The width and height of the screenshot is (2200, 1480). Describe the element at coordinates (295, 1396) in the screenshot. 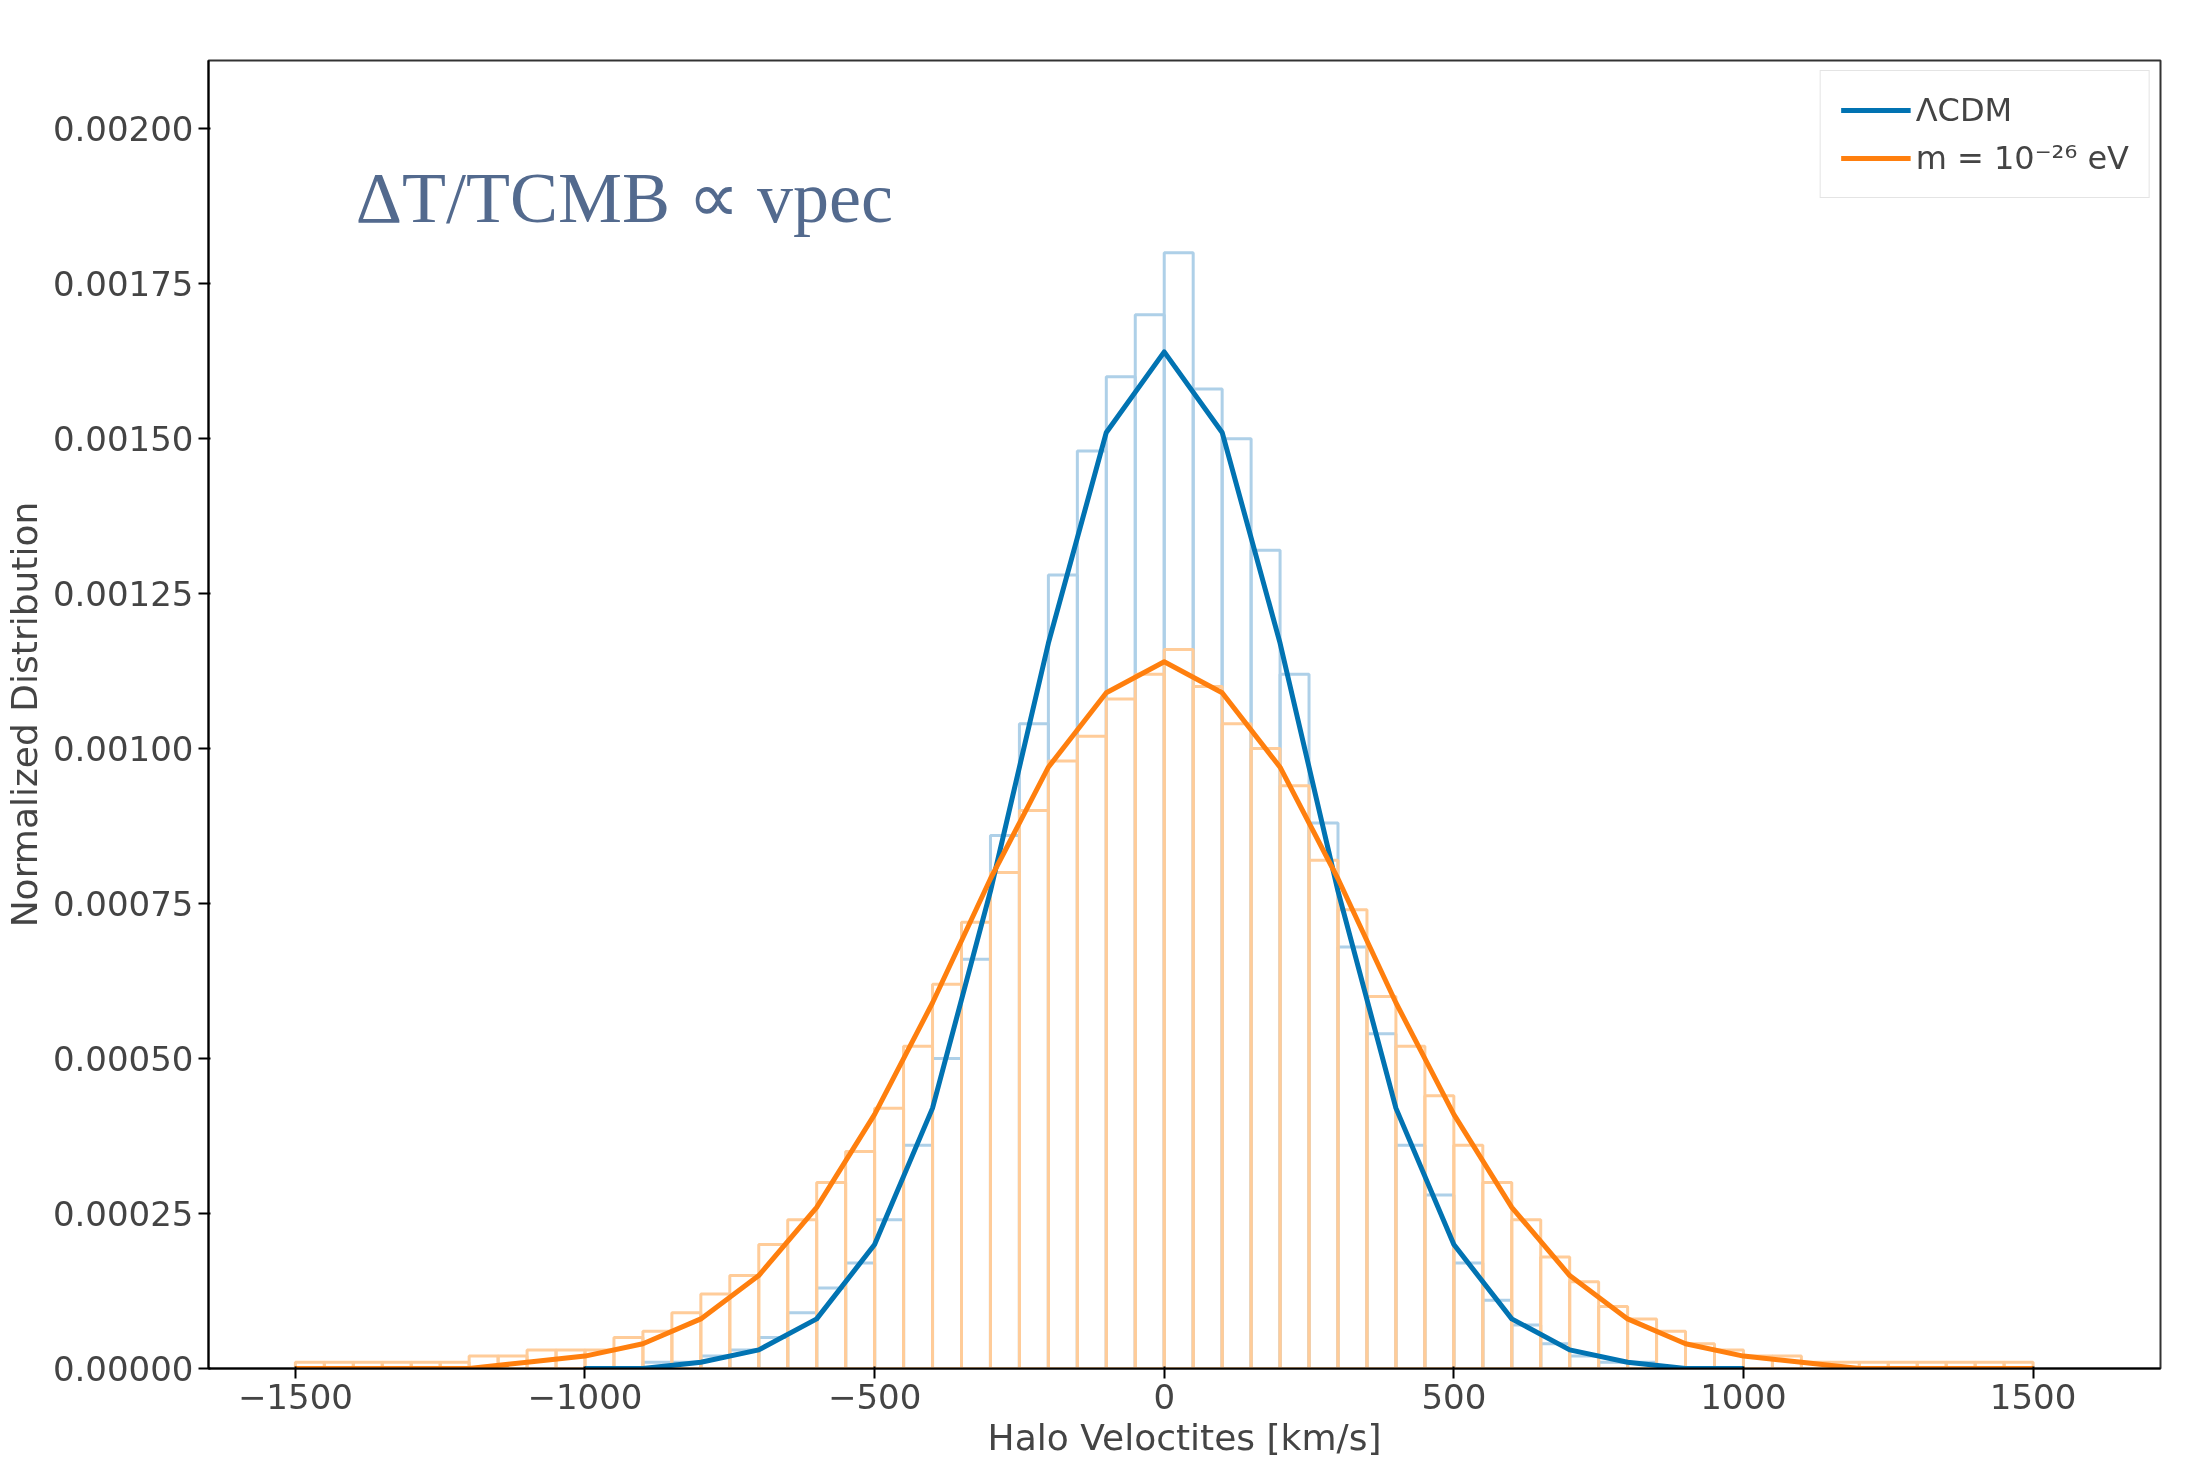

I see `x-tick-label: −1500` at that location.